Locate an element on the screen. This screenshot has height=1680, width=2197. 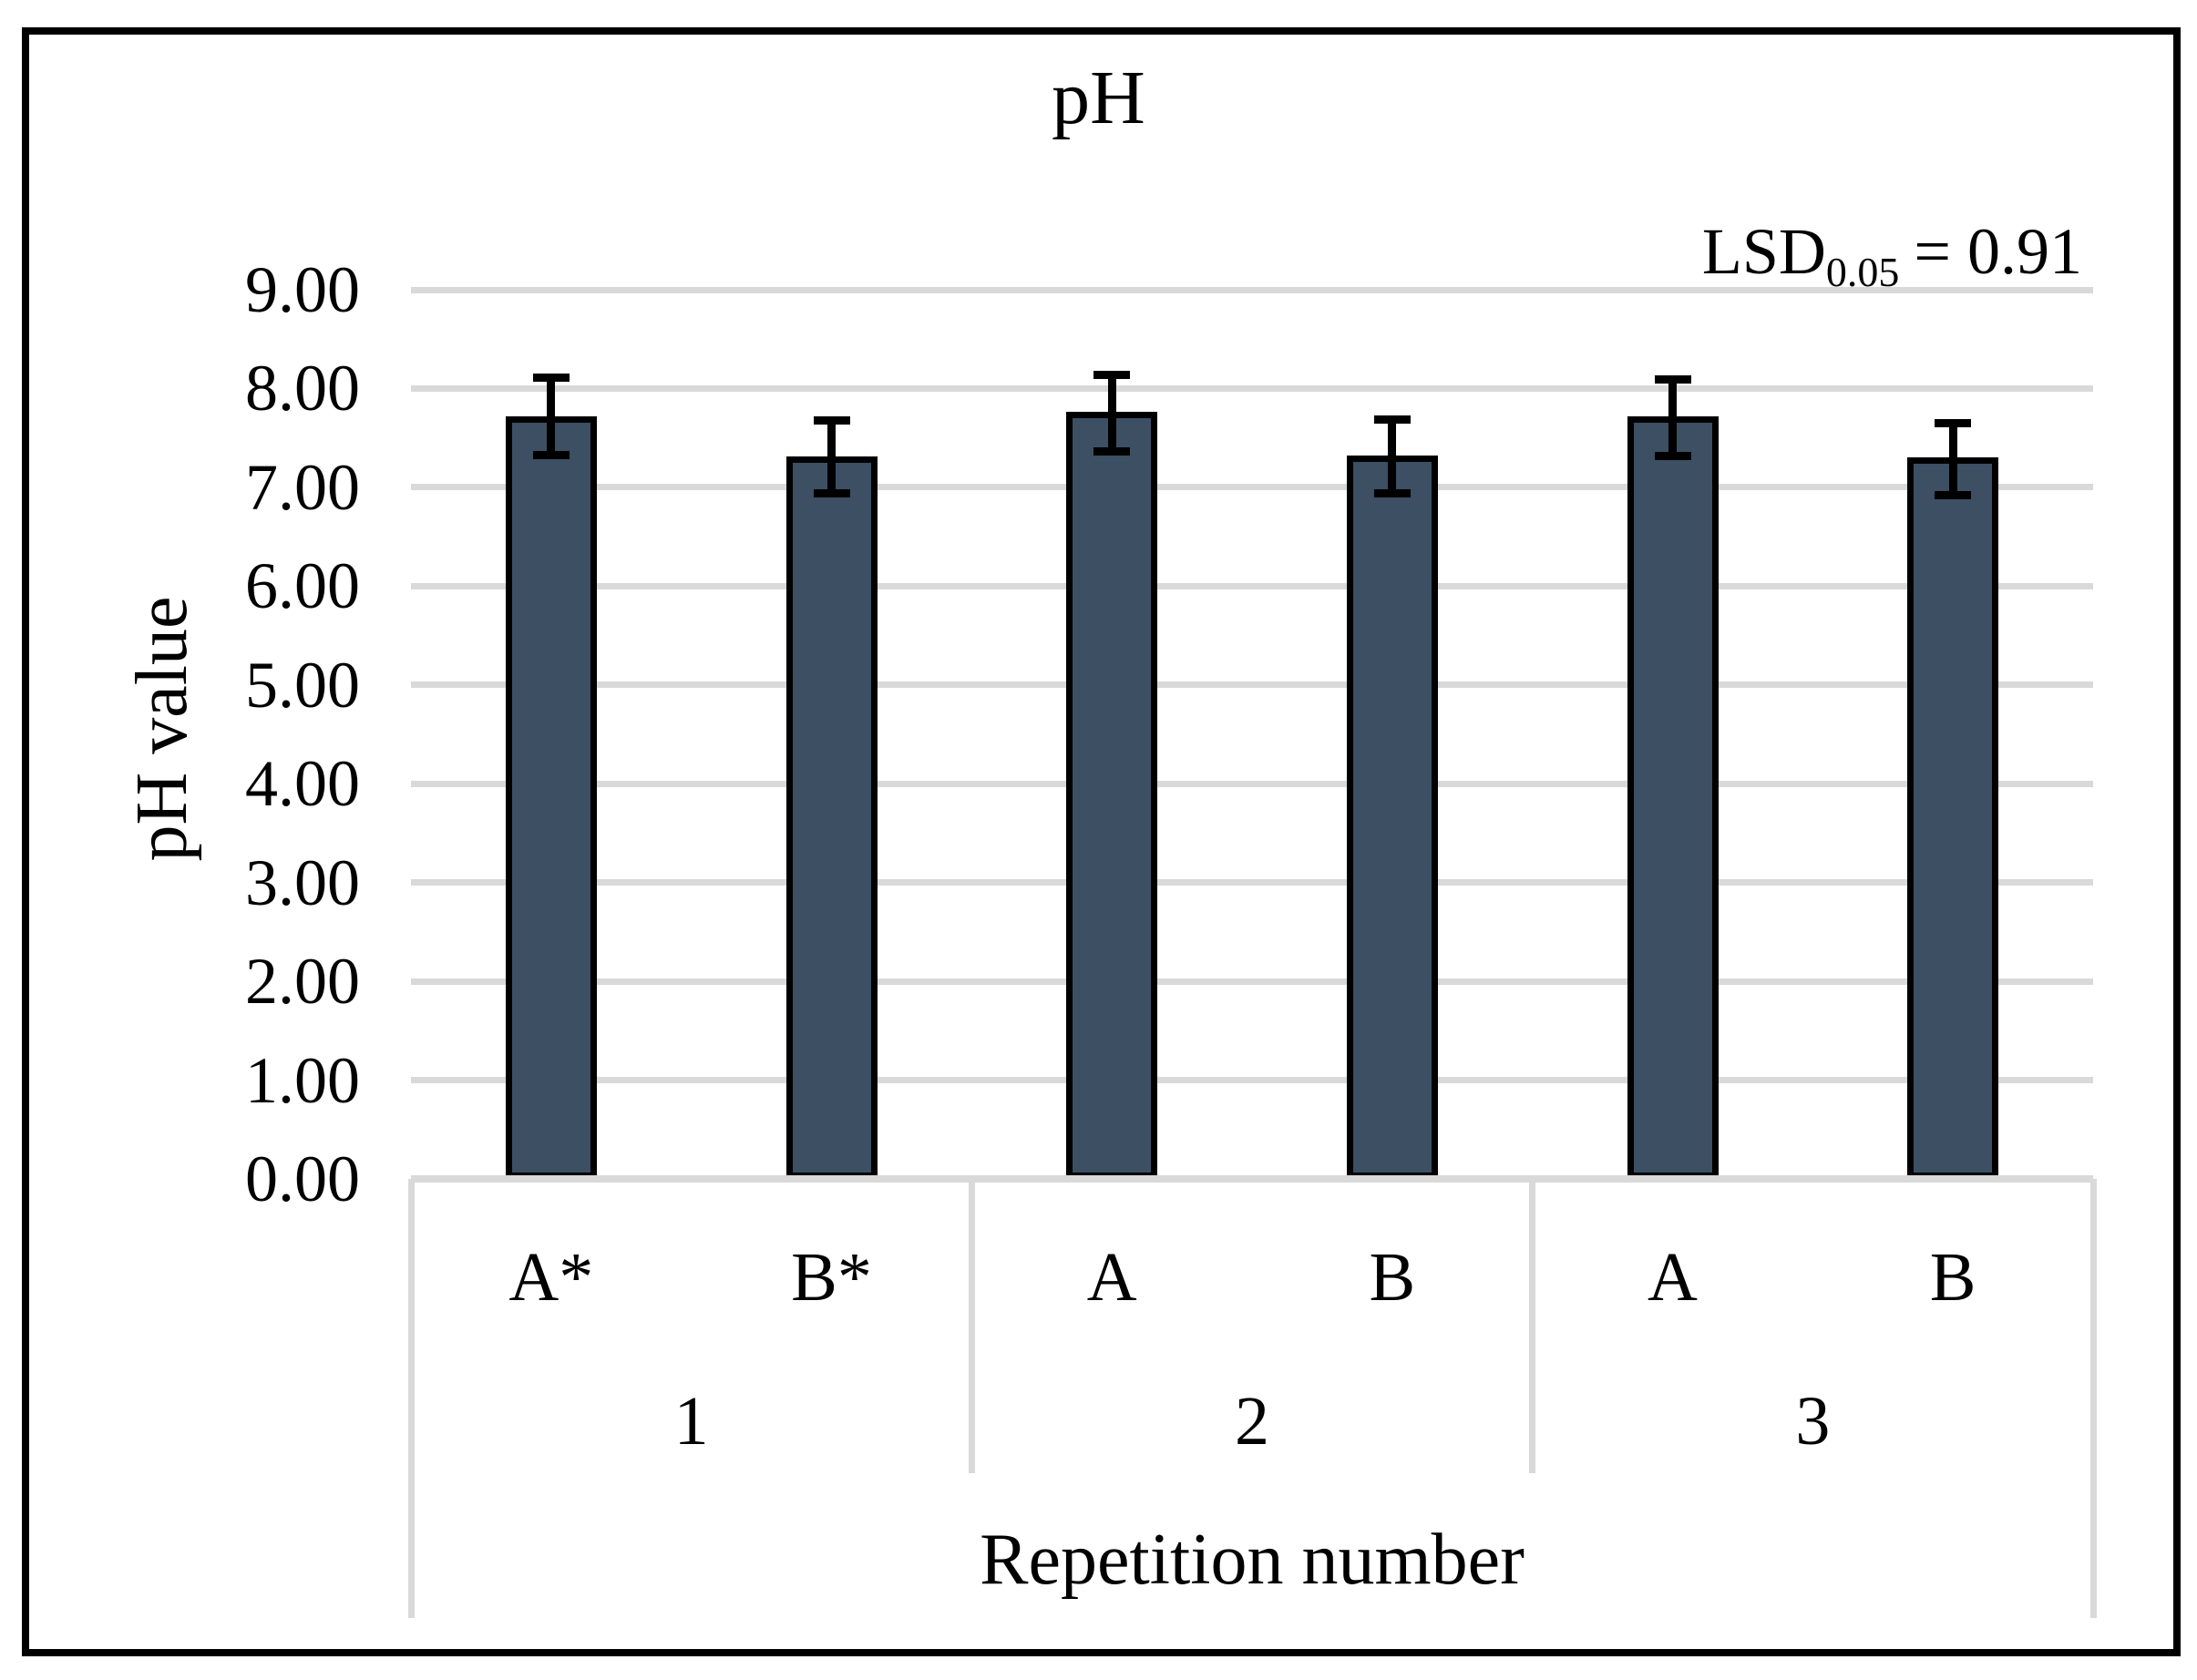
y-tick-label: 8.00 is located at coordinates (302, 388).